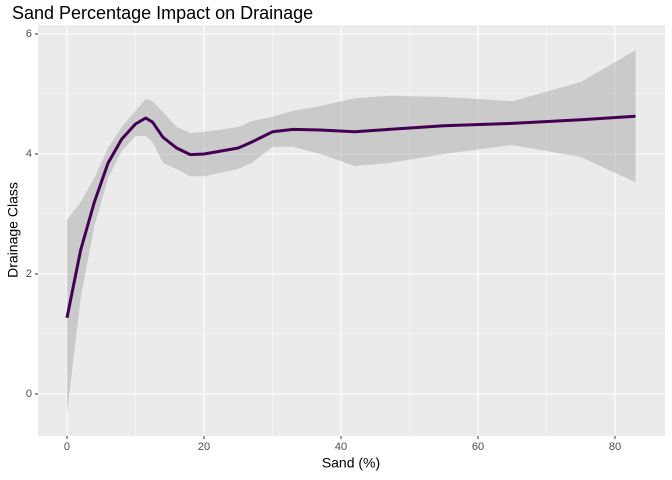  What do you see at coordinates (67, 447) in the screenshot?
I see `x-tick-label: 0` at bounding box center [67, 447].